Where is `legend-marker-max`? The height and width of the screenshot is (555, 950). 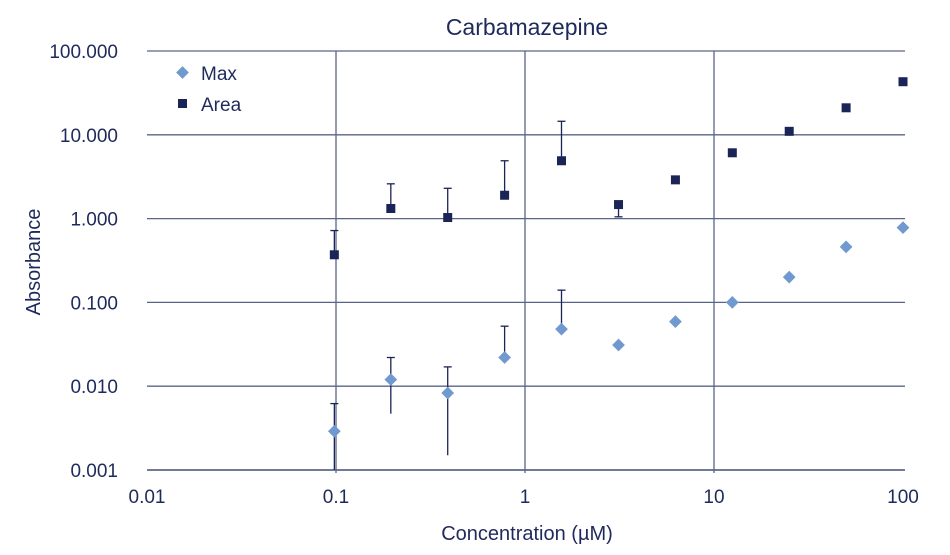
legend-marker-max is located at coordinates (182, 72).